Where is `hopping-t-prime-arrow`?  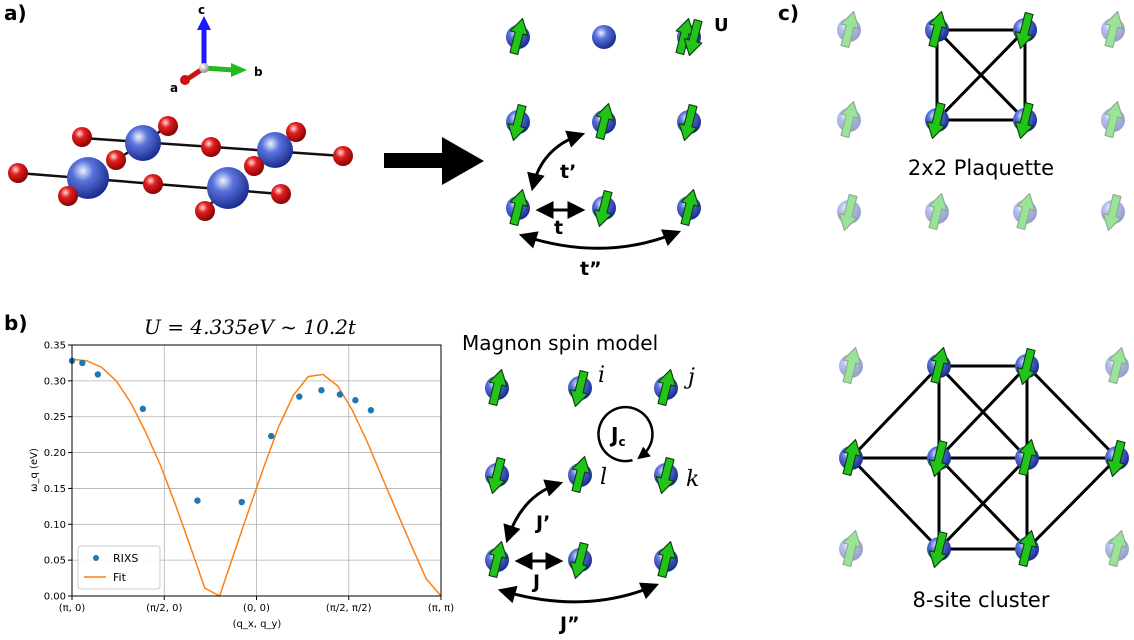 hopping-t-prime-arrow is located at coordinates (556, 161).